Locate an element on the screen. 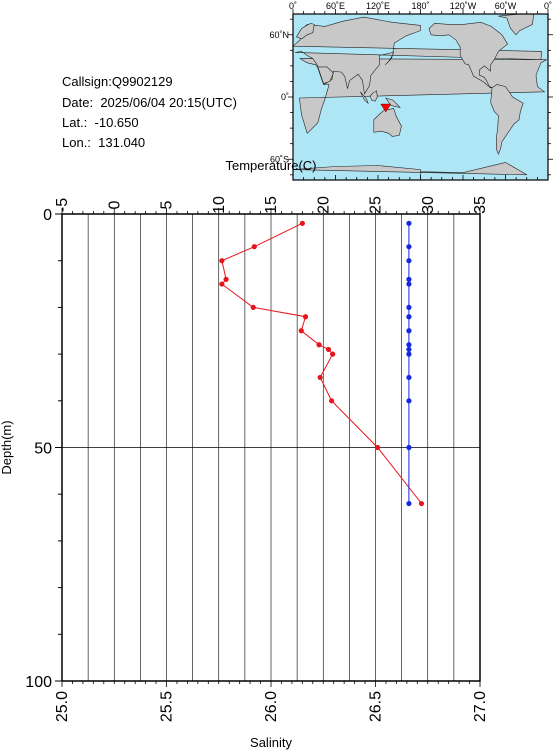  depth-tick-label: 0 is located at coordinates (47, 215).